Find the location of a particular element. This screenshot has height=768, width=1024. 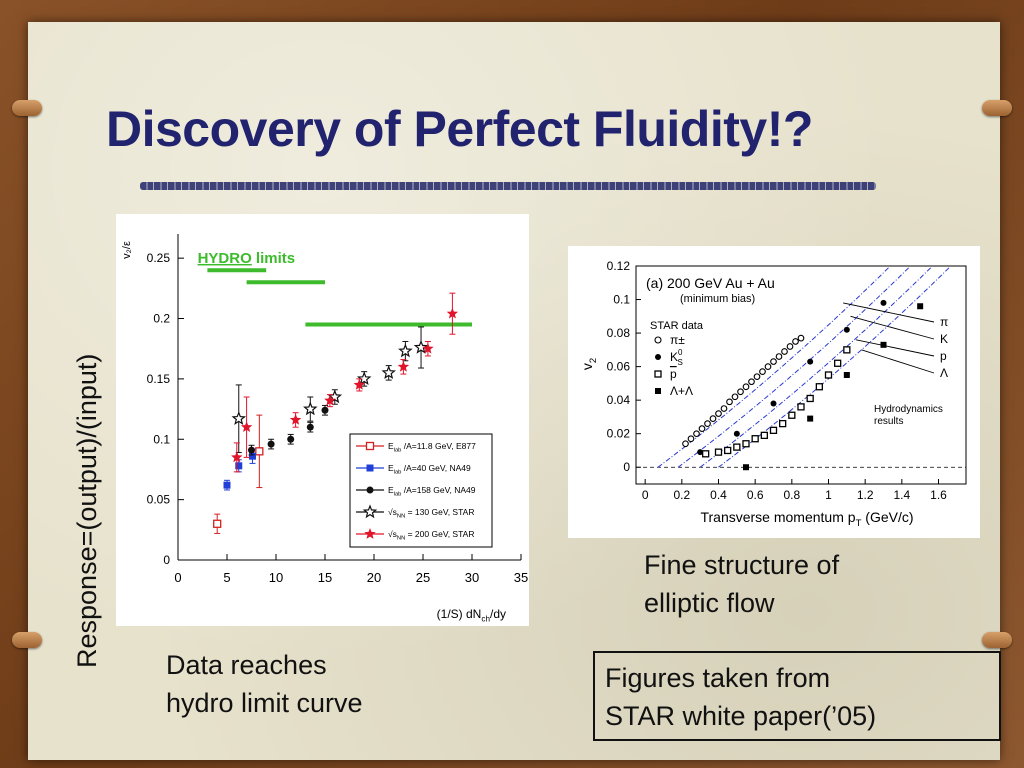

right-caption-line: Fine structure of is located at coordinates (742, 565).